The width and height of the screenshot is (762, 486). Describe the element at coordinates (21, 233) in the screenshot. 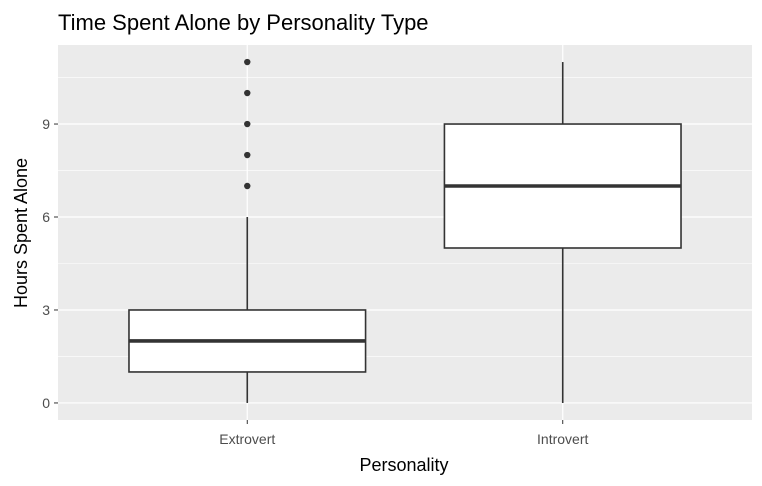

I see `y-axis-title: Hours Spent Alone` at that location.